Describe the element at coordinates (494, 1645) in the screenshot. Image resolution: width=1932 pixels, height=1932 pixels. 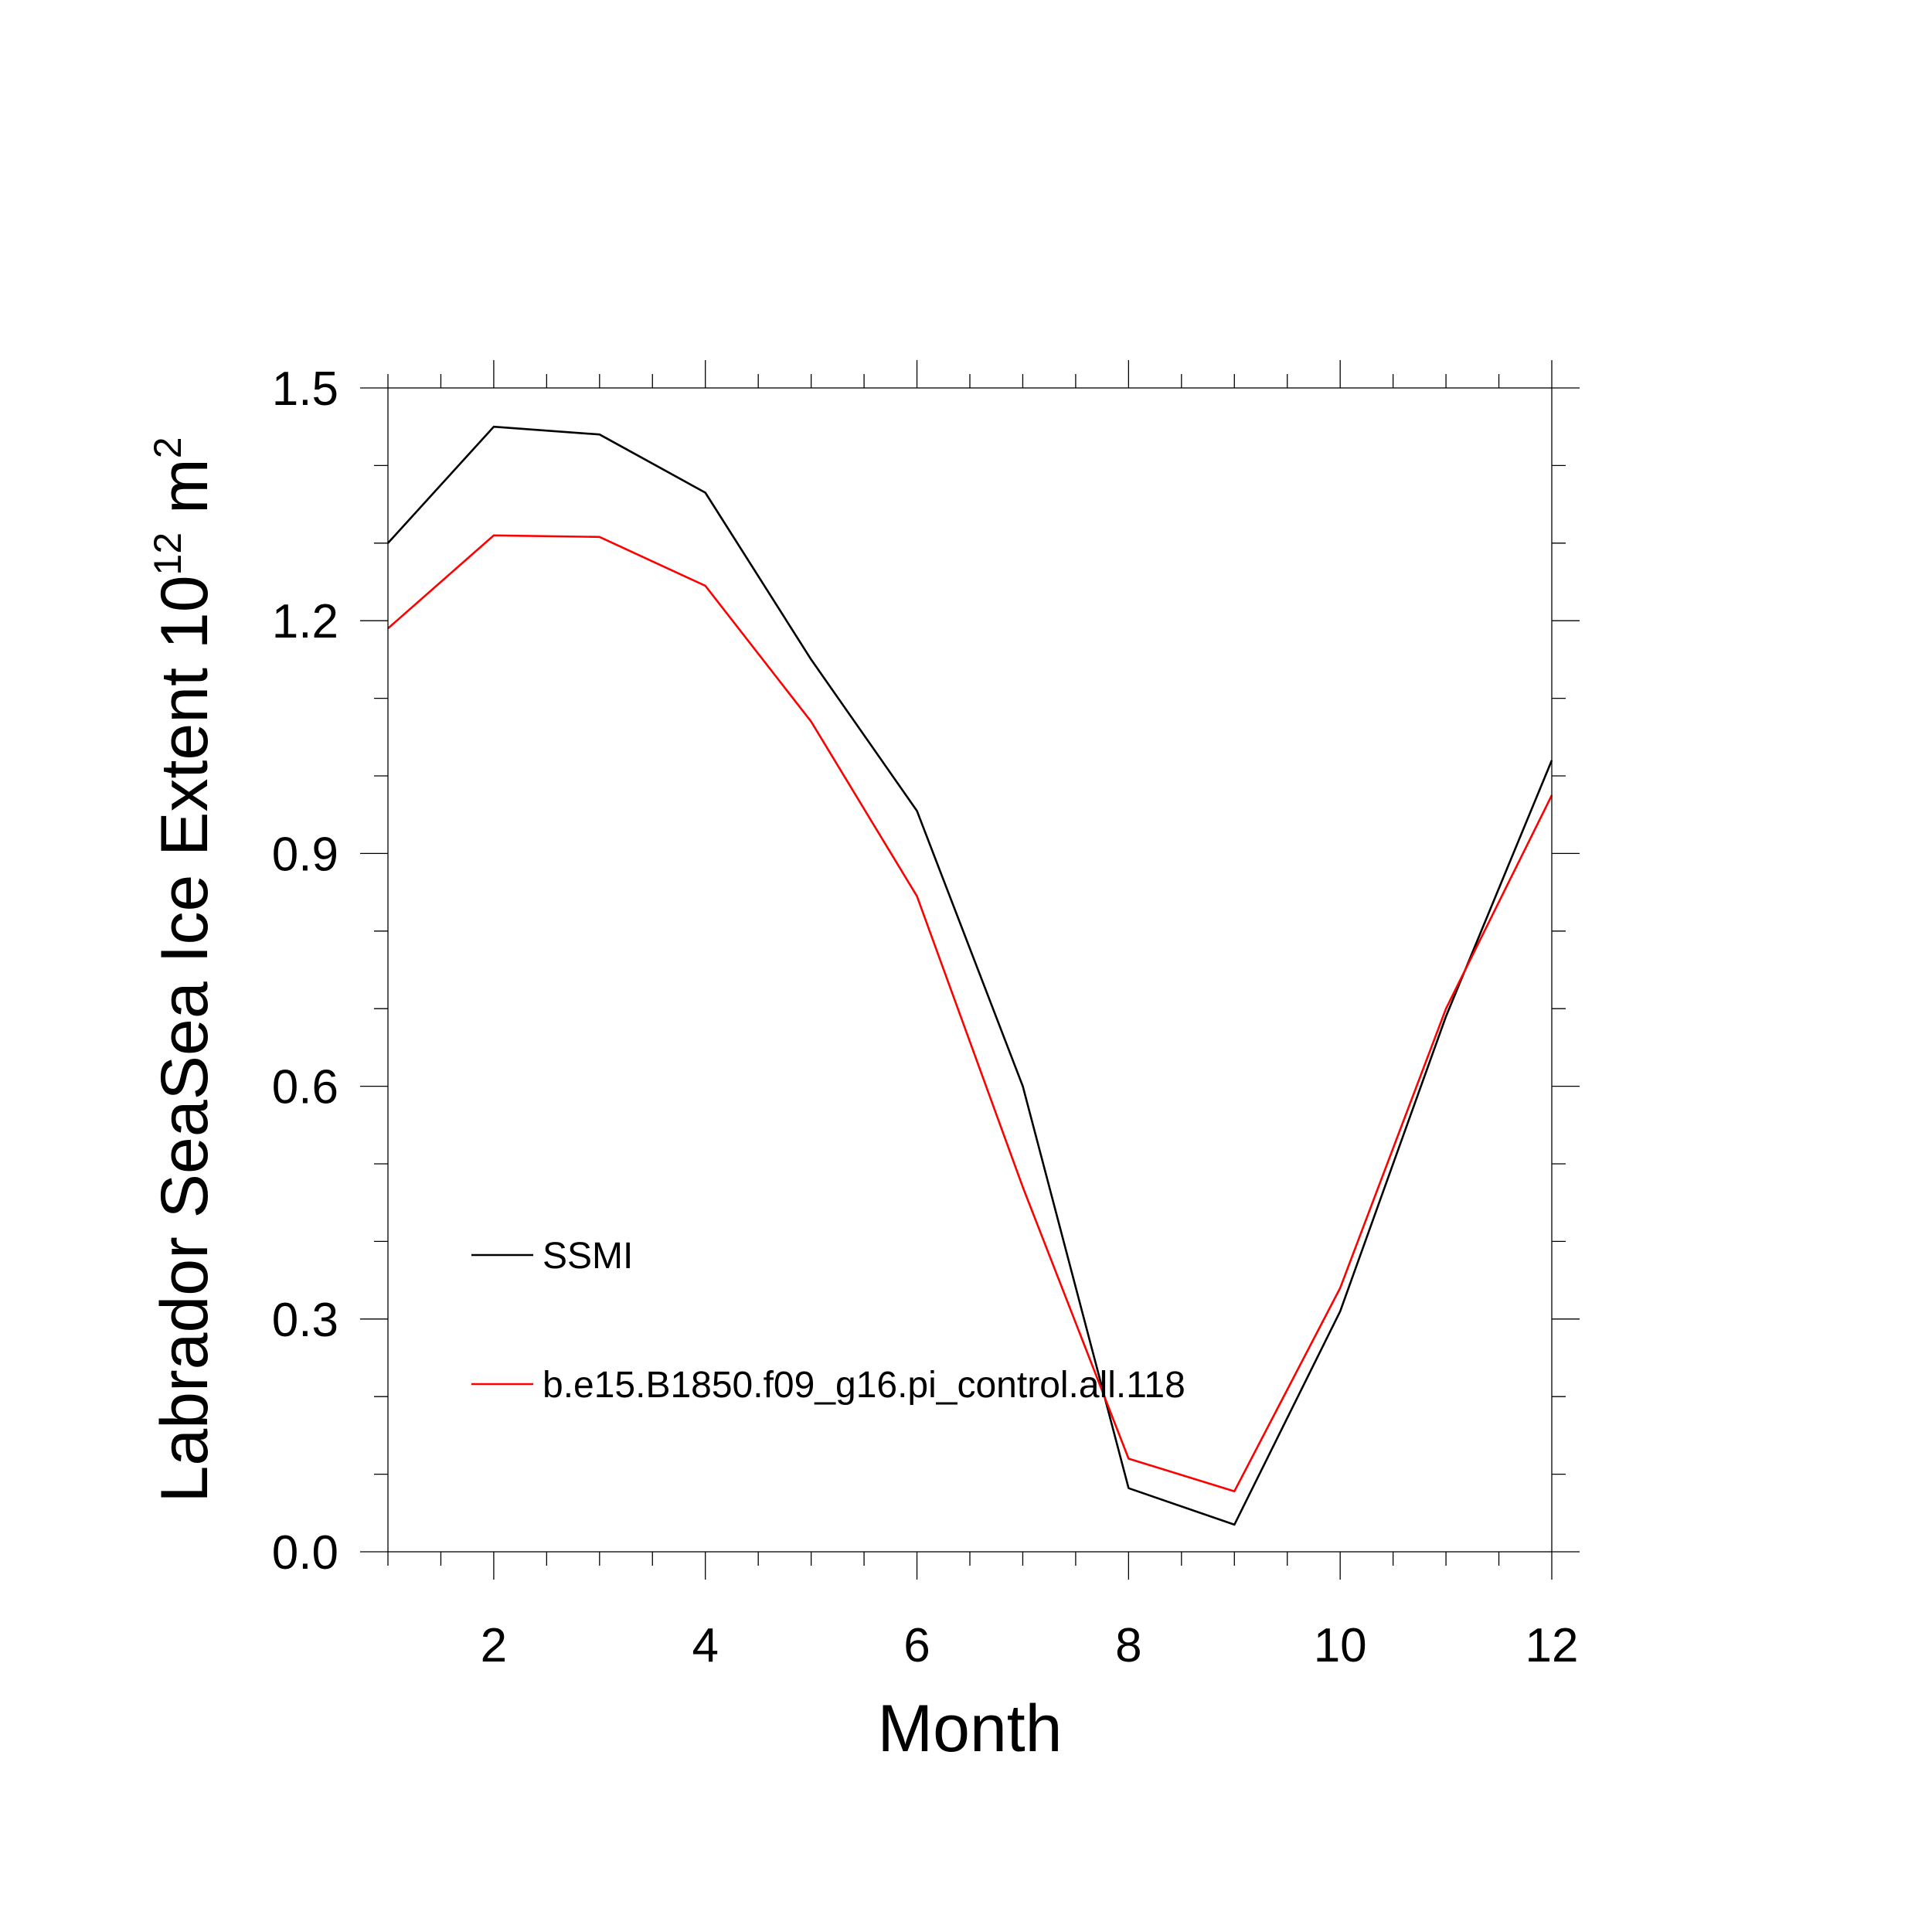
I see `x-tick-label: 2` at that location.